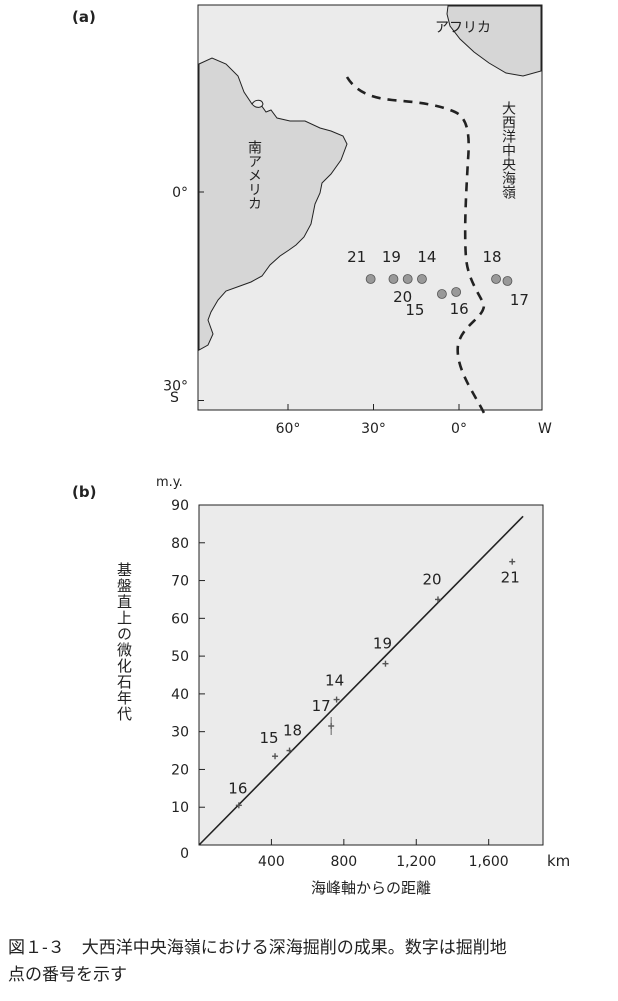 The image size is (618, 1001). What do you see at coordinates (426, 257) in the screenshot?
I see `site-label-14: 14` at bounding box center [426, 257].